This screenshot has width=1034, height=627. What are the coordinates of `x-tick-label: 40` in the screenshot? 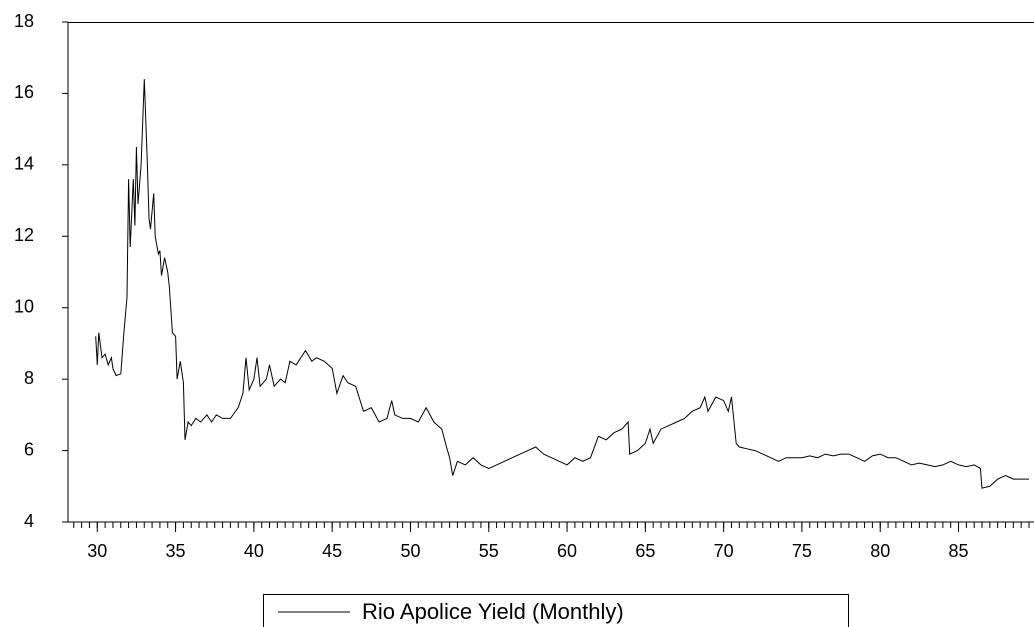 It's located at (254, 551).